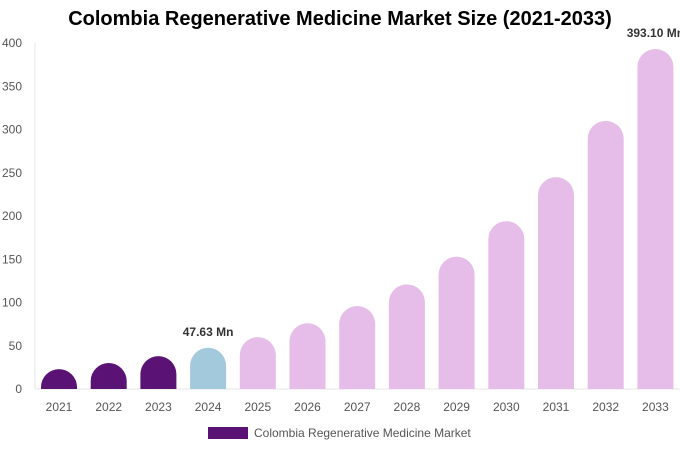  I want to click on x-tick-label: 2028, so click(407, 407).